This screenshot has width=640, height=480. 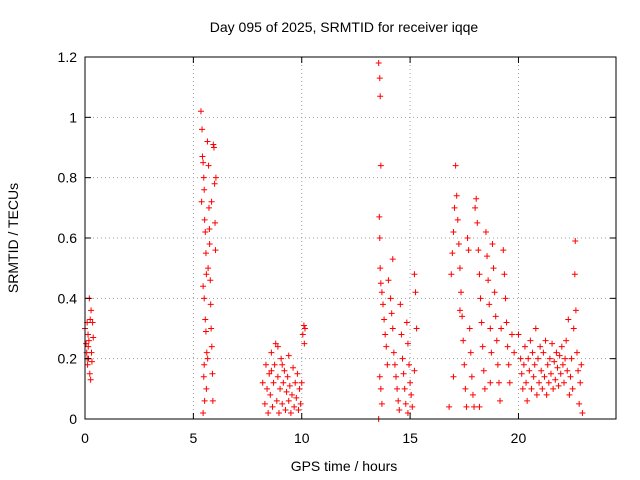 What do you see at coordinates (68, 238) in the screenshot?
I see `y-tick-label: 0.6` at bounding box center [68, 238].